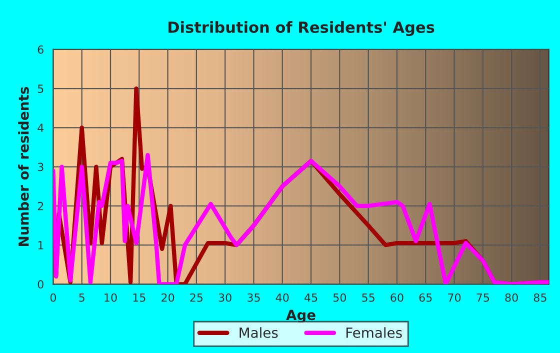  What do you see at coordinates (53, 297) in the screenshot?
I see `x-tick-label: 0` at bounding box center [53, 297].